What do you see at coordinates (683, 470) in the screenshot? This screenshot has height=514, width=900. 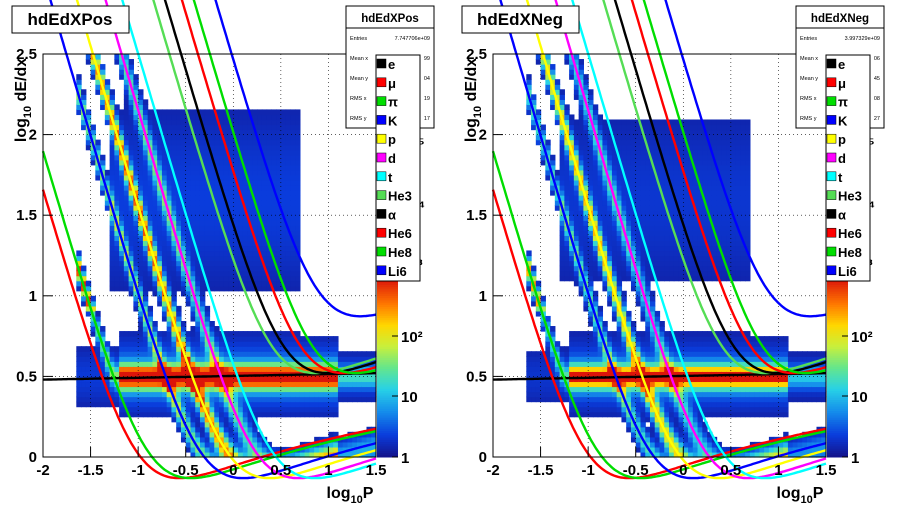 I see `x-tick-label: 0` at bounding box center [683, 470].